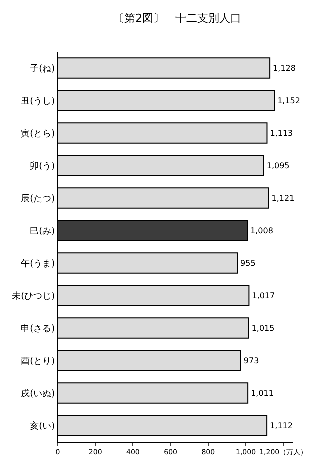  I want to click on y-tick-label: 子(ね), so click(43, 68).